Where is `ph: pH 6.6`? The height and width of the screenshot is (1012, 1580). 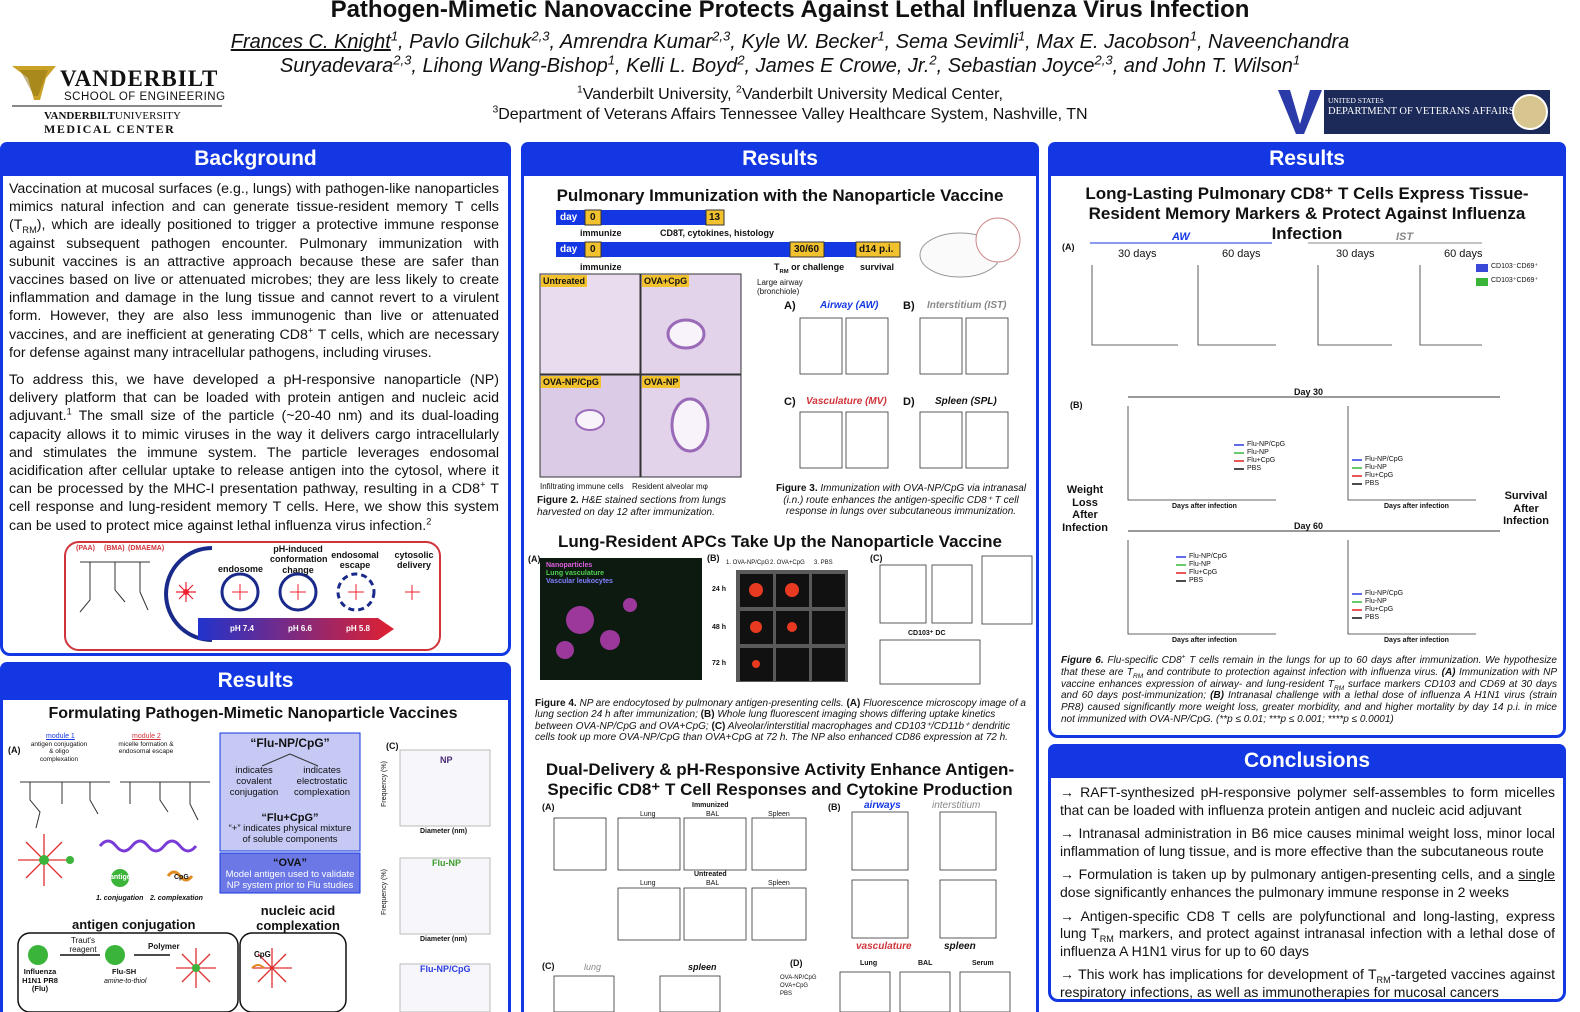 ph: pH 6.6 is located at coordinates (300, 628).